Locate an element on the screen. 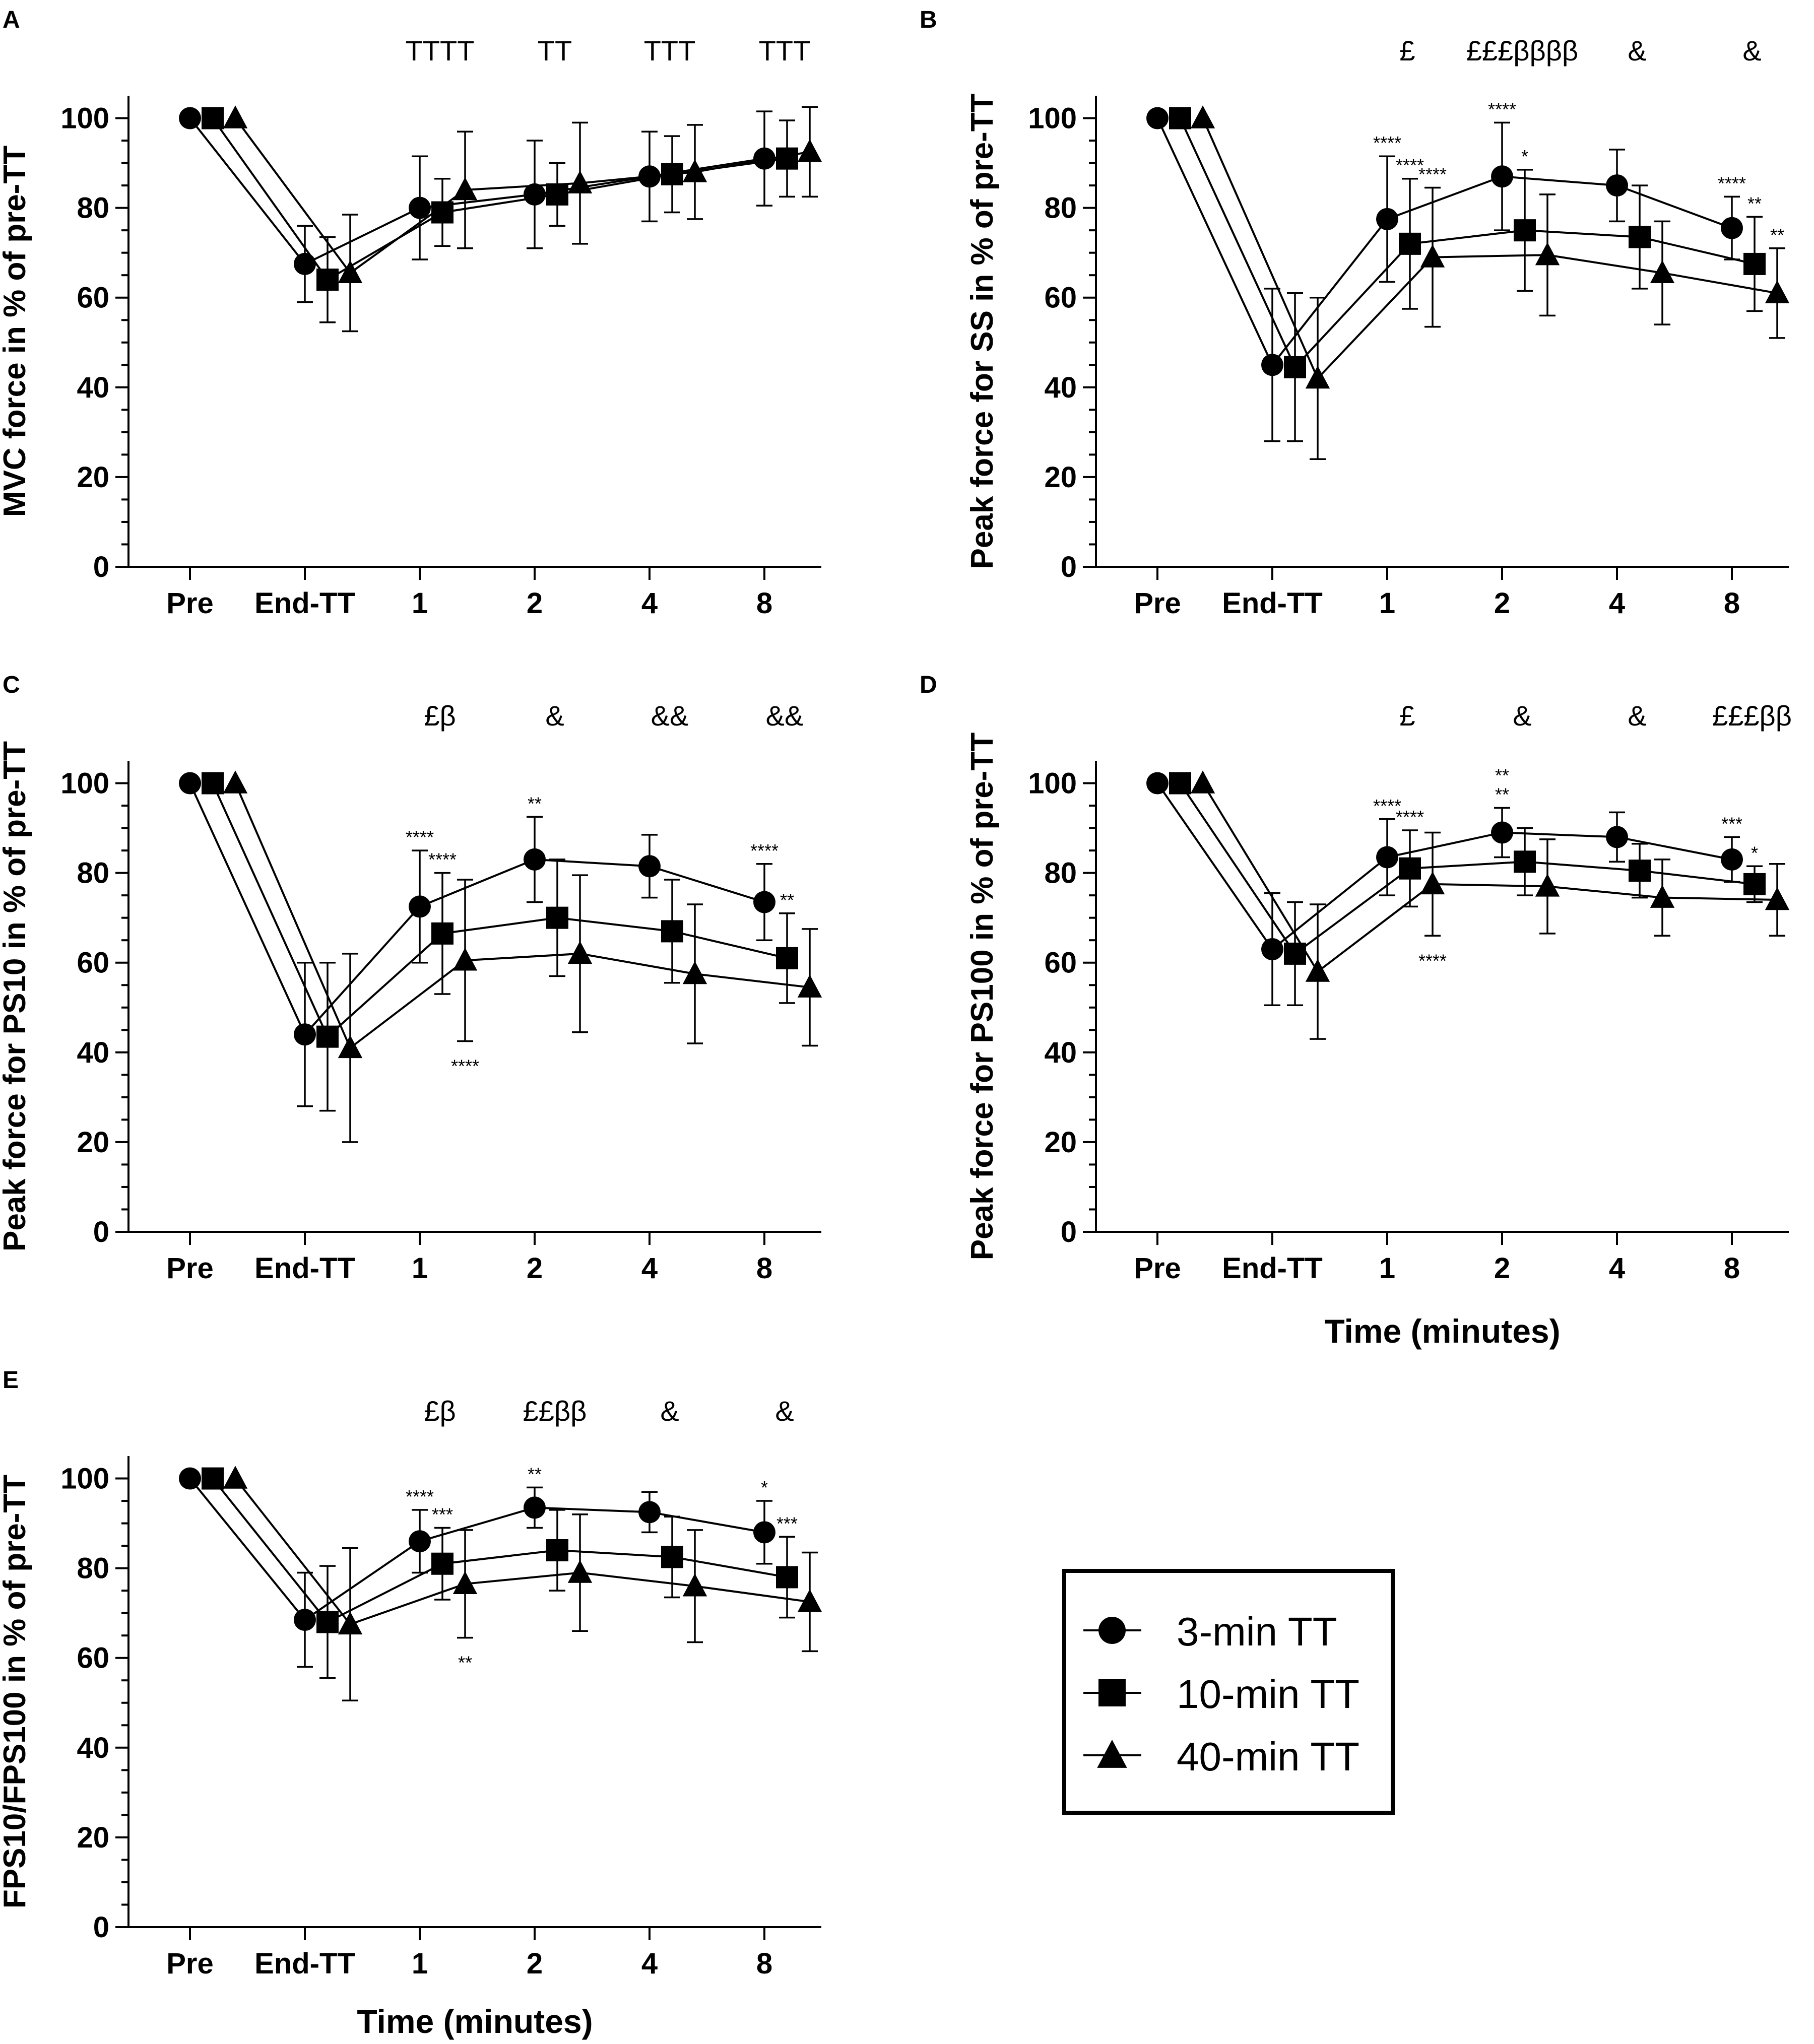 This screenshot has width=1814, height=2044. y-axis-label: Peak force for PS100 in % of pre-TT is located at coordinates (983, 997).